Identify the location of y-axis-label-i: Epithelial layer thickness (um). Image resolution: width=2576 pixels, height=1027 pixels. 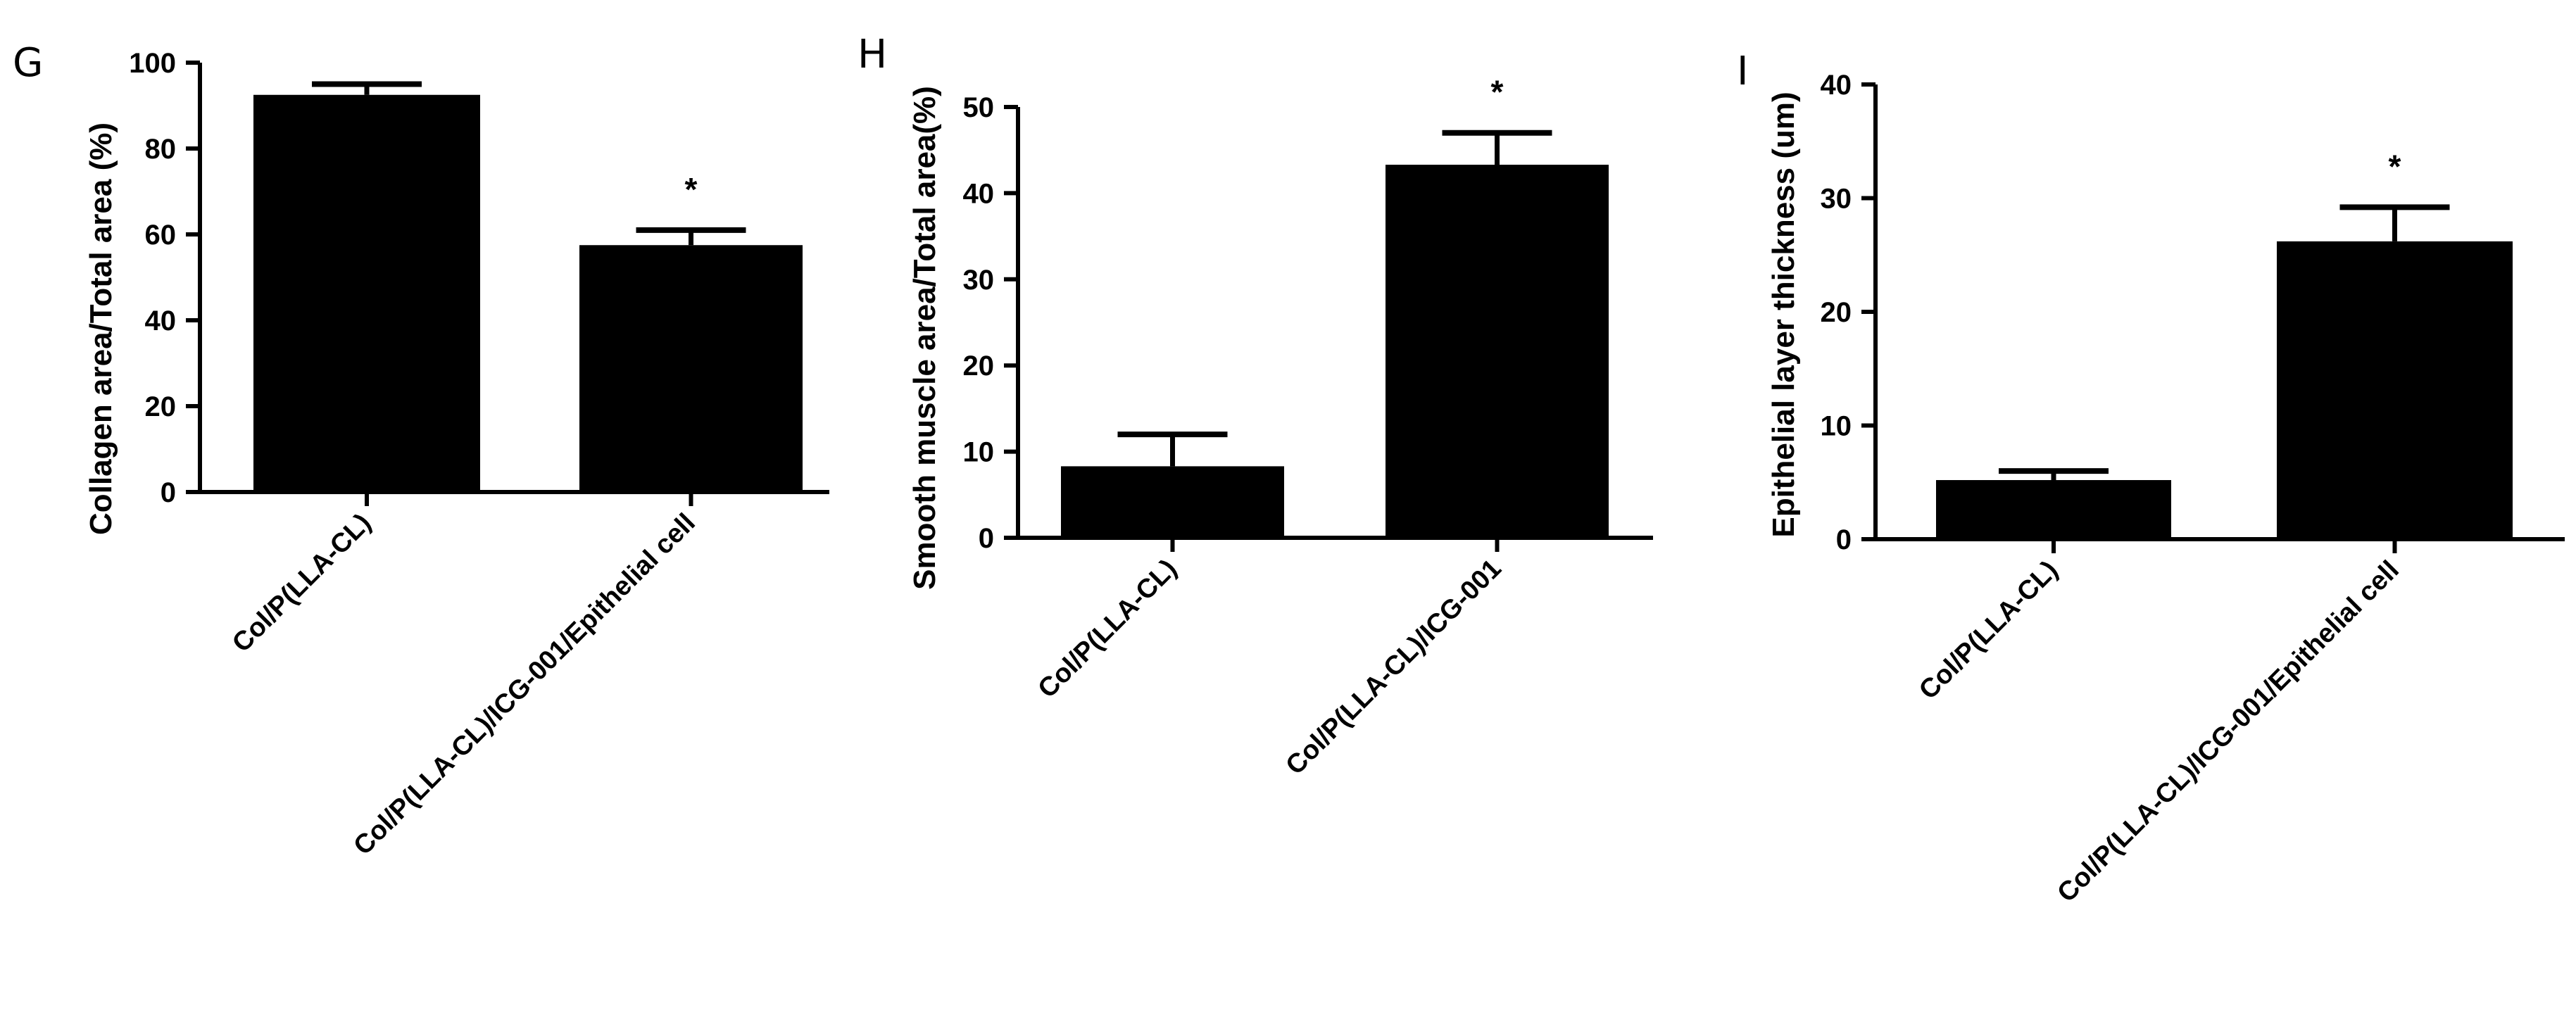
(1784, 314).